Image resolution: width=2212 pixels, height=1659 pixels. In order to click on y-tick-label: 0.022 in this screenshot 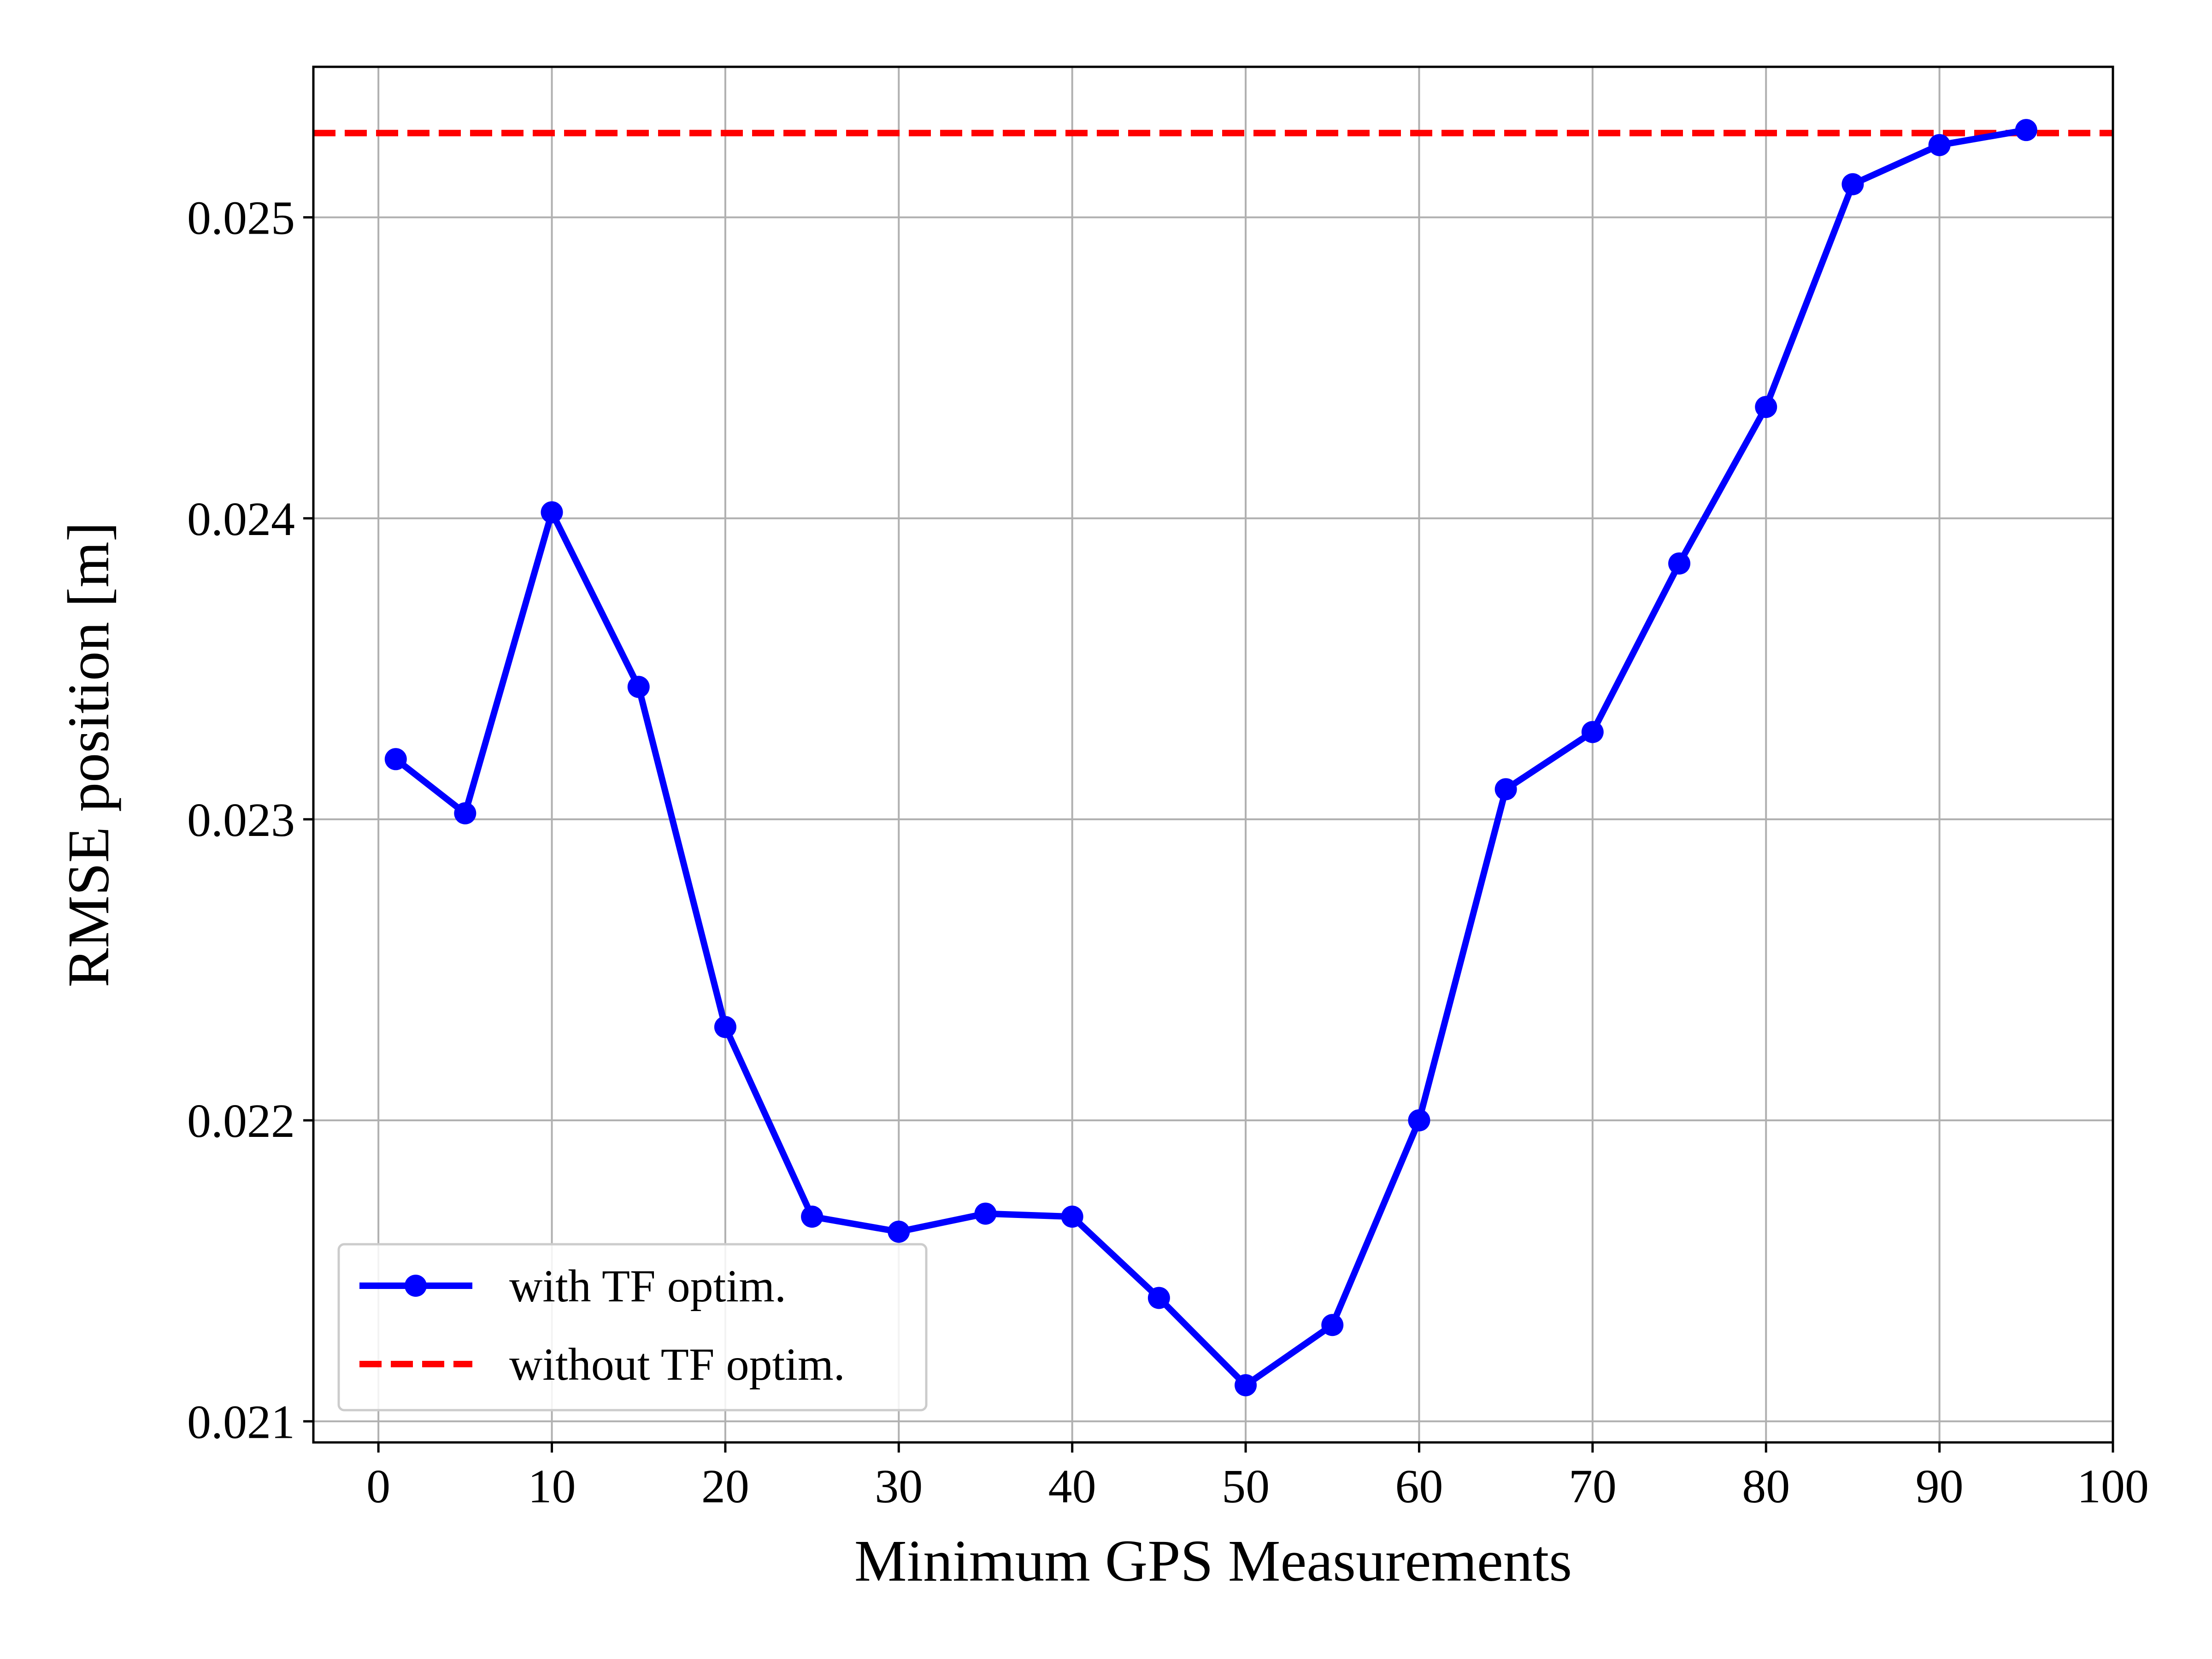, I will do `click(241, 1120)`.